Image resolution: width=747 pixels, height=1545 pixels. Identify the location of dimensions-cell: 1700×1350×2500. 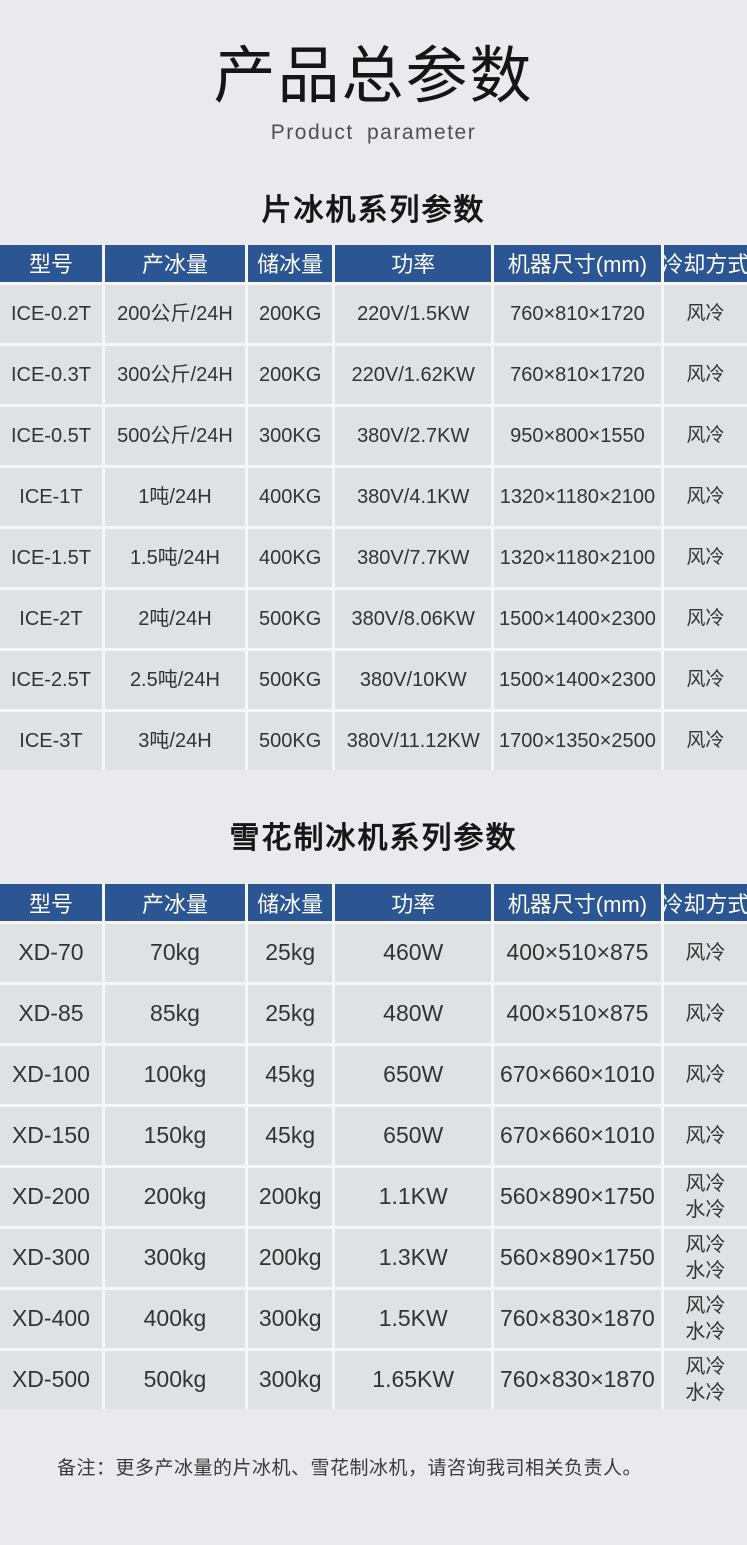
(577, 740).